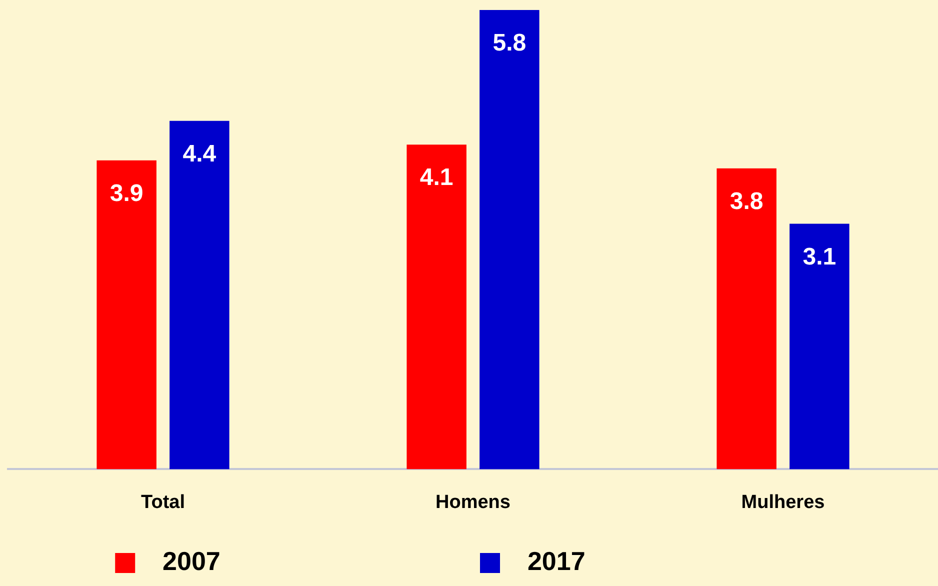  What do you see at coordinates (163, 502) in the screenshot?
I see `x-tick-label: Total` at bounding box center [163, 502].